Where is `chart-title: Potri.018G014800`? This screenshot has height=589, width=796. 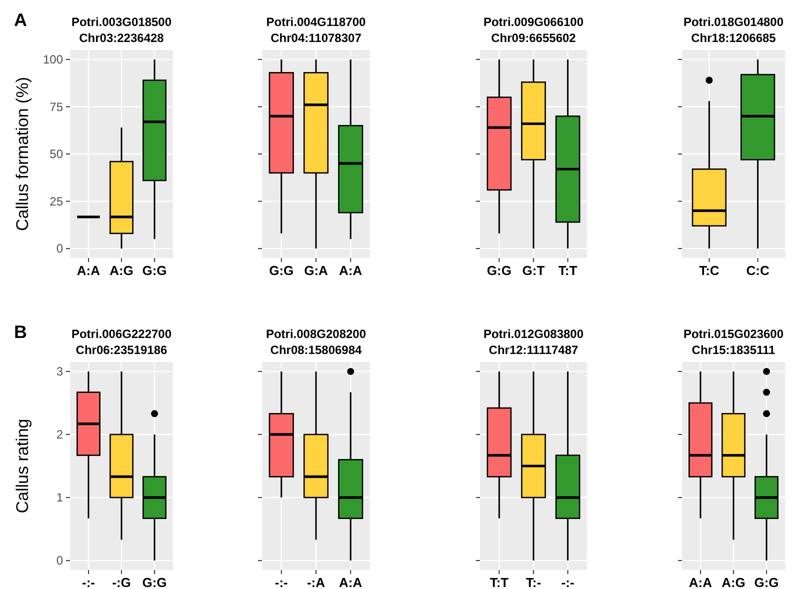
chart-title: Potri.018G014800 is located at coordinates (733, 22).